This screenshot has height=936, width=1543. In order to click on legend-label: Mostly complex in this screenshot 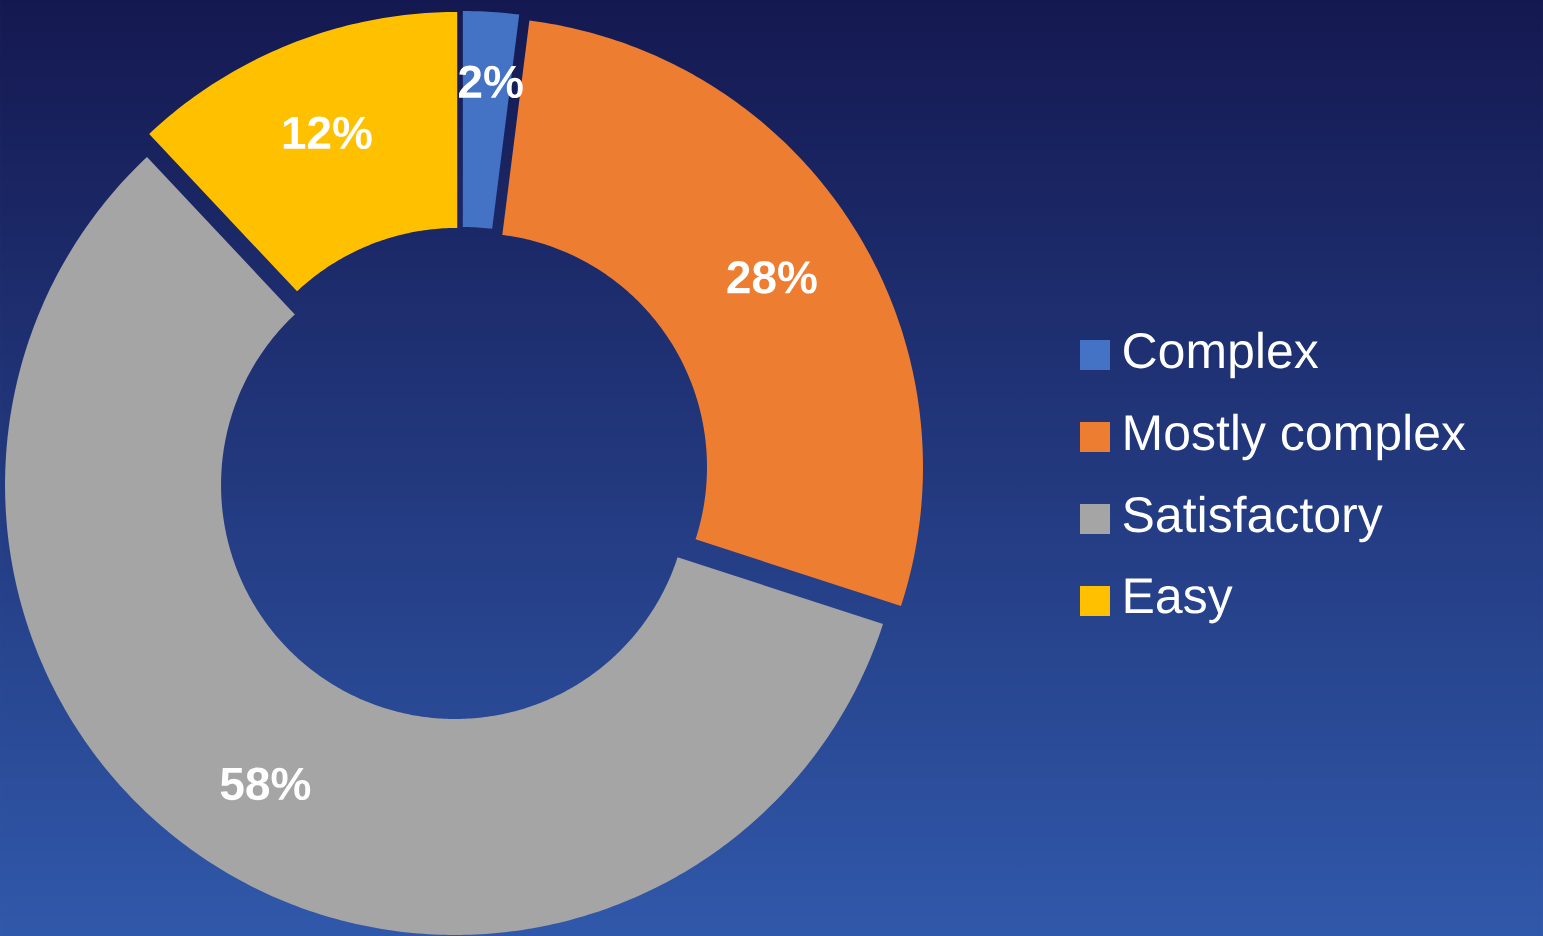, I will do `click(1295, 437)`.